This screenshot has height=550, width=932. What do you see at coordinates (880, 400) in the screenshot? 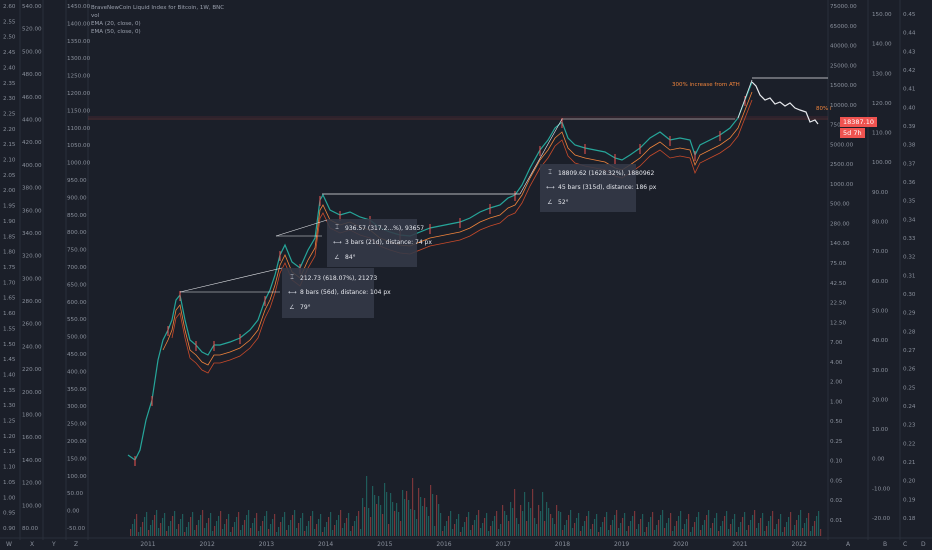
I see `axis-a-tick: 20.00` at bounding box center [880, 400].